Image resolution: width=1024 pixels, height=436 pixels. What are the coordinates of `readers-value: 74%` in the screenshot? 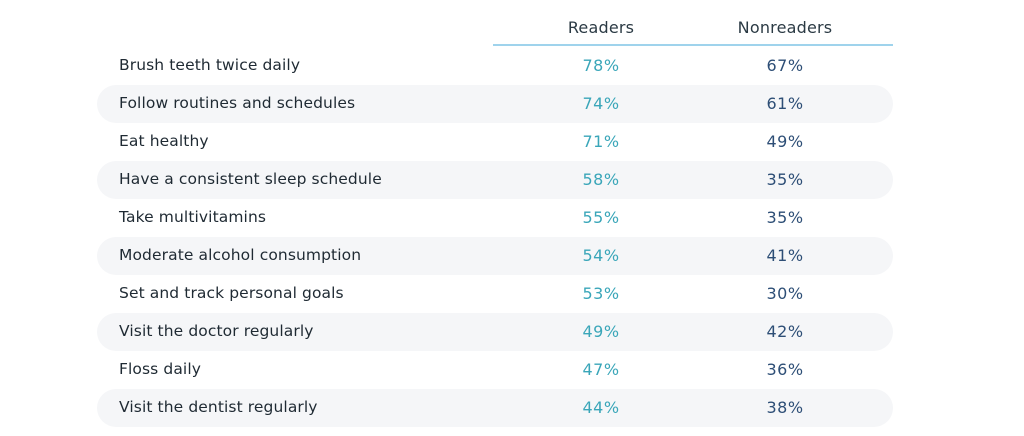 It's located at (601, 103).